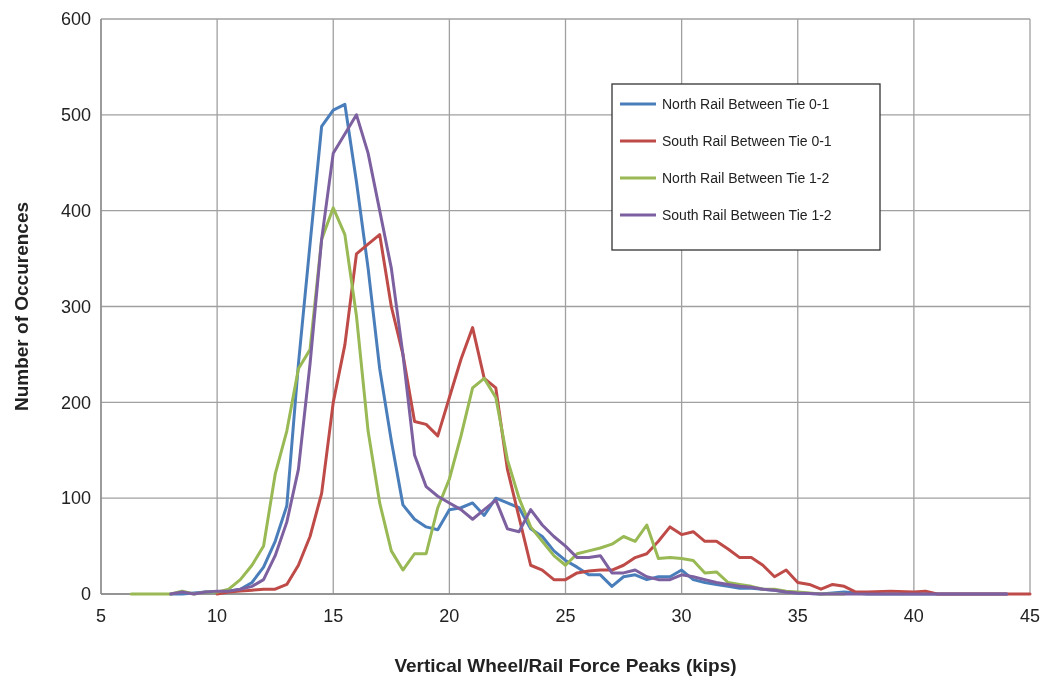 This screenshot has height=687, width=1047. I want to click on x-axis-title: Vertical Wheel/Rail Force Peaks (kips), so click(565, 665).